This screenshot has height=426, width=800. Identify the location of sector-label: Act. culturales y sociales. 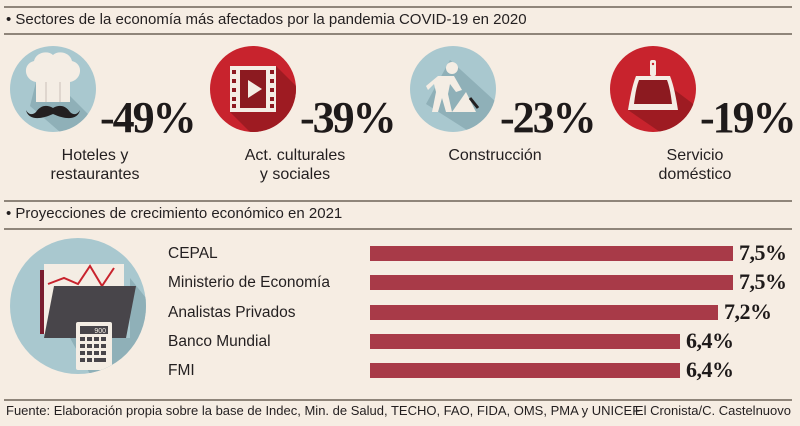
(295, 165).